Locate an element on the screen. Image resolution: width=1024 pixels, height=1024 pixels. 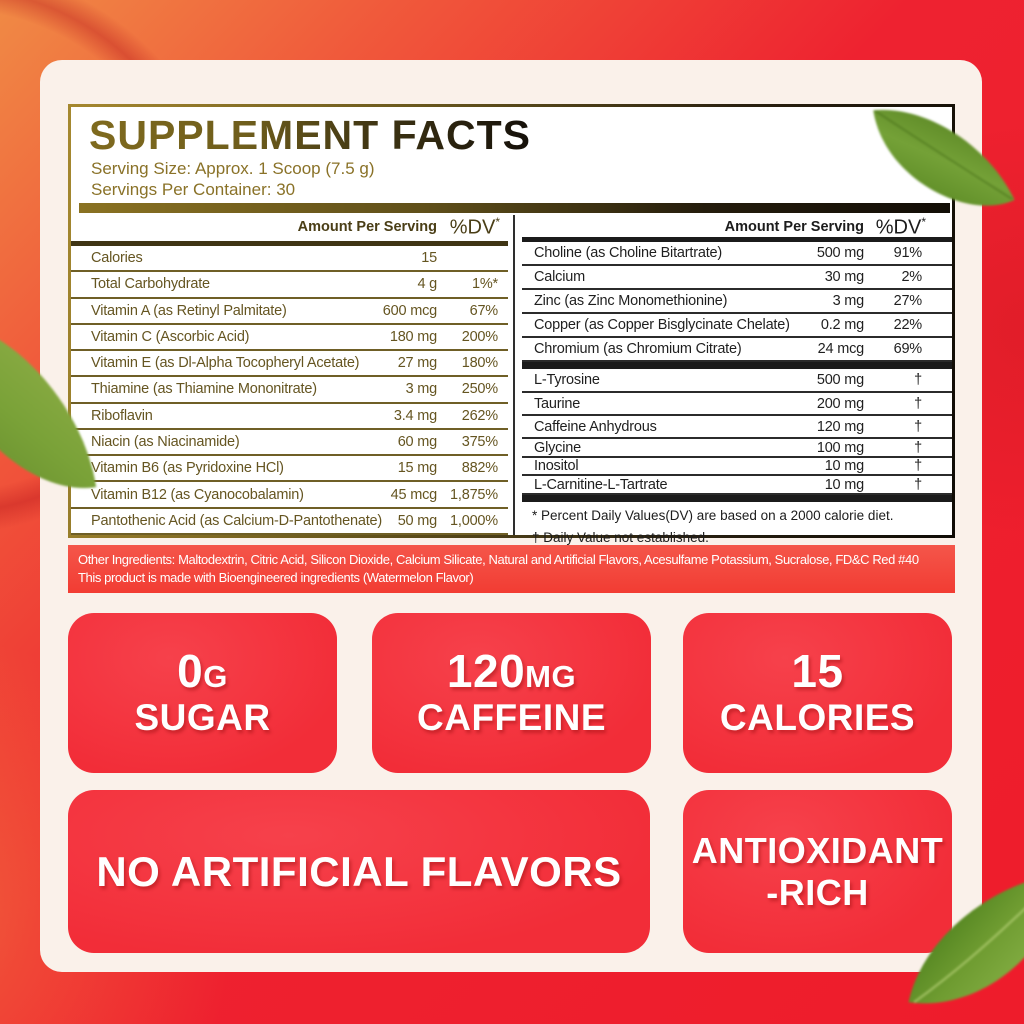
leaf-top-right-icon is located at coordinates (944, 157).